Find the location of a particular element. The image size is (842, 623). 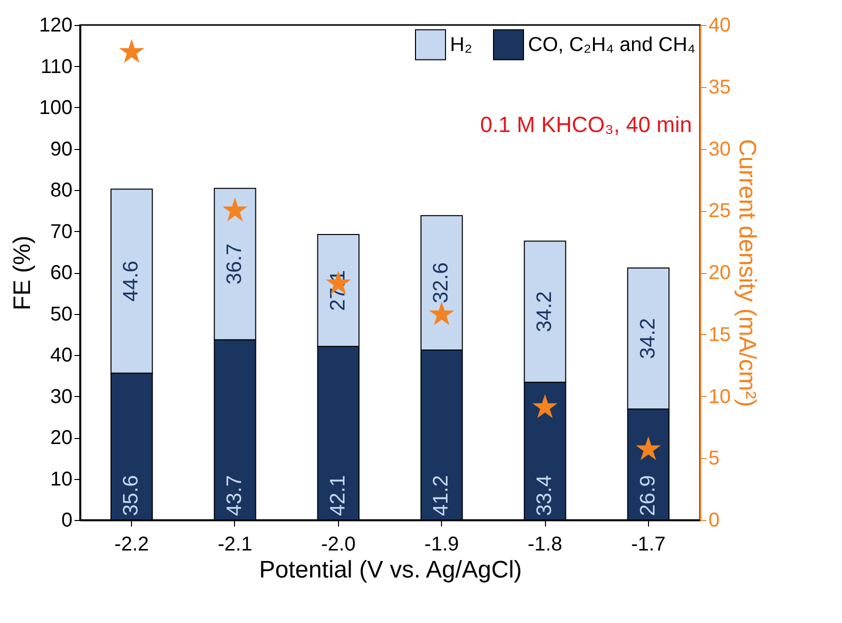

y2-tick-label: 30 is located at coordinates (719, 149).